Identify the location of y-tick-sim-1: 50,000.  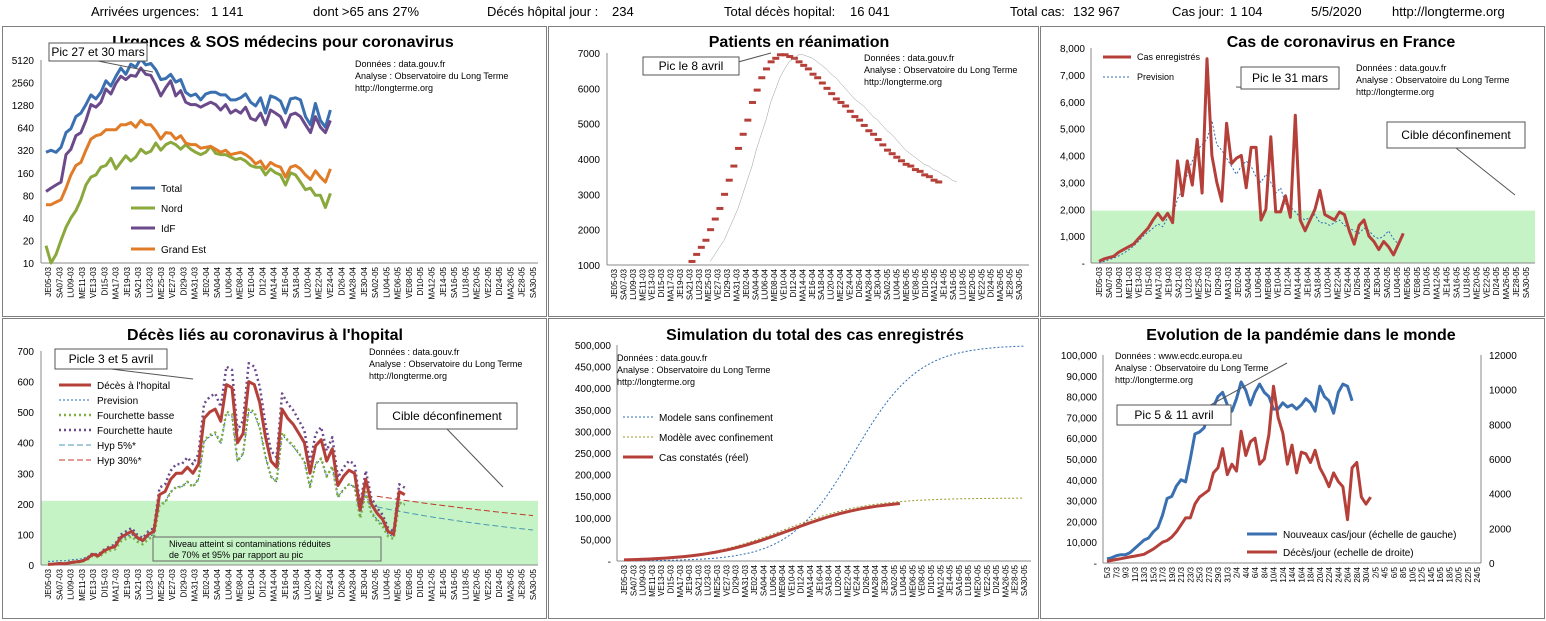
(595, 540).